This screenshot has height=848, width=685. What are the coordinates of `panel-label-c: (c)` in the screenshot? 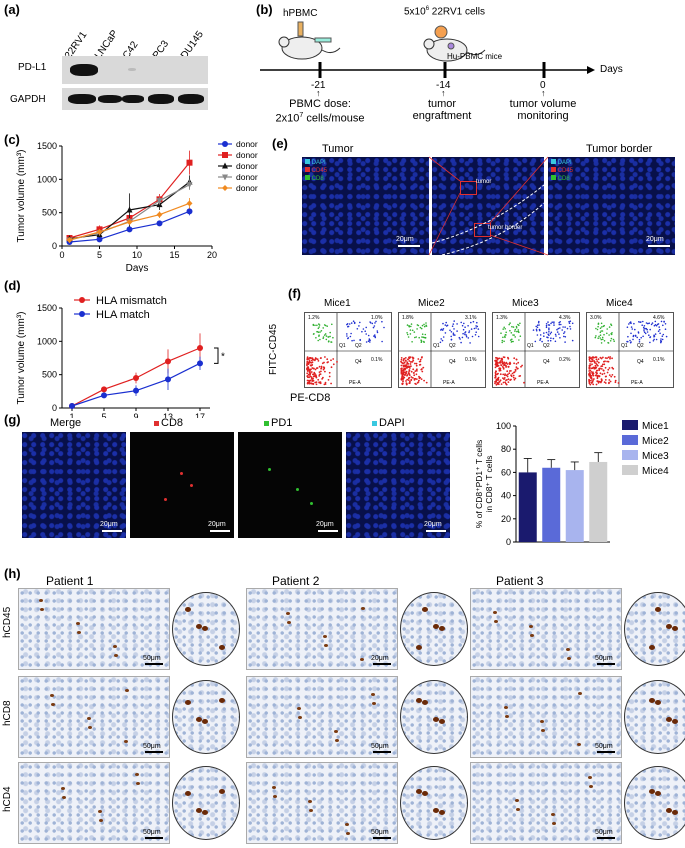 It's located at (12, 139).